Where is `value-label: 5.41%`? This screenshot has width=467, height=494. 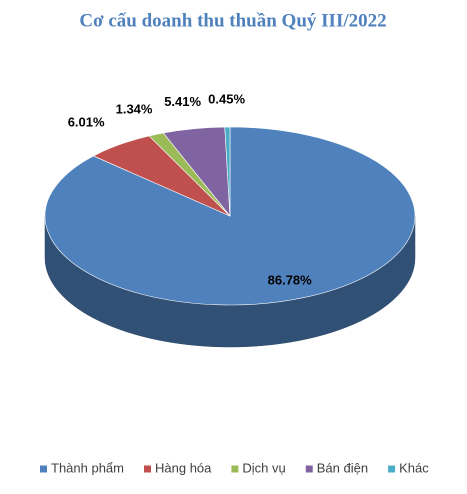 value-label: 5.41% is located at coordinates (182, 101).